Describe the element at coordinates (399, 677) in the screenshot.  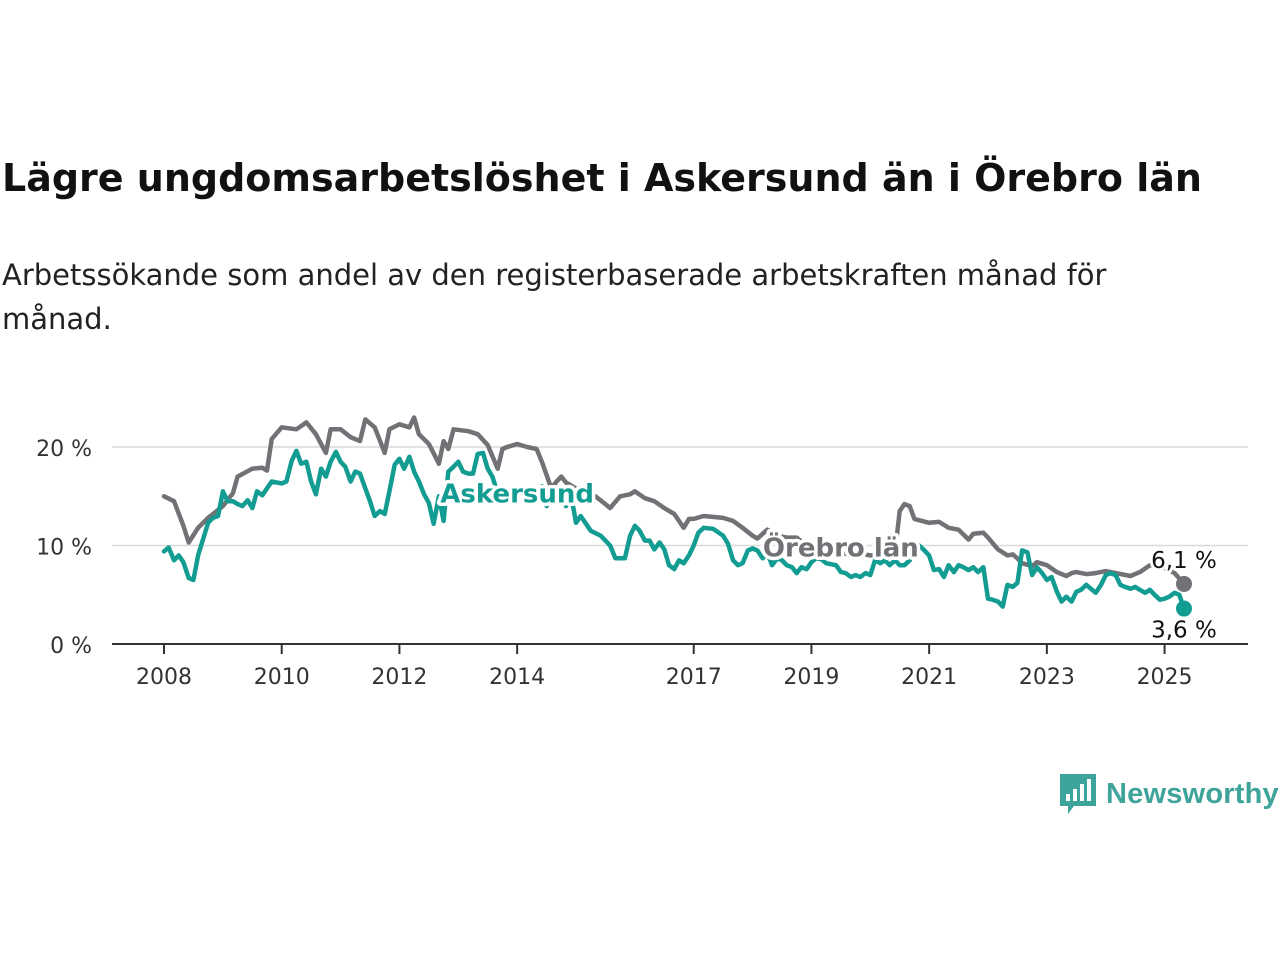
I see `x-tick-label: 2012` at that location.